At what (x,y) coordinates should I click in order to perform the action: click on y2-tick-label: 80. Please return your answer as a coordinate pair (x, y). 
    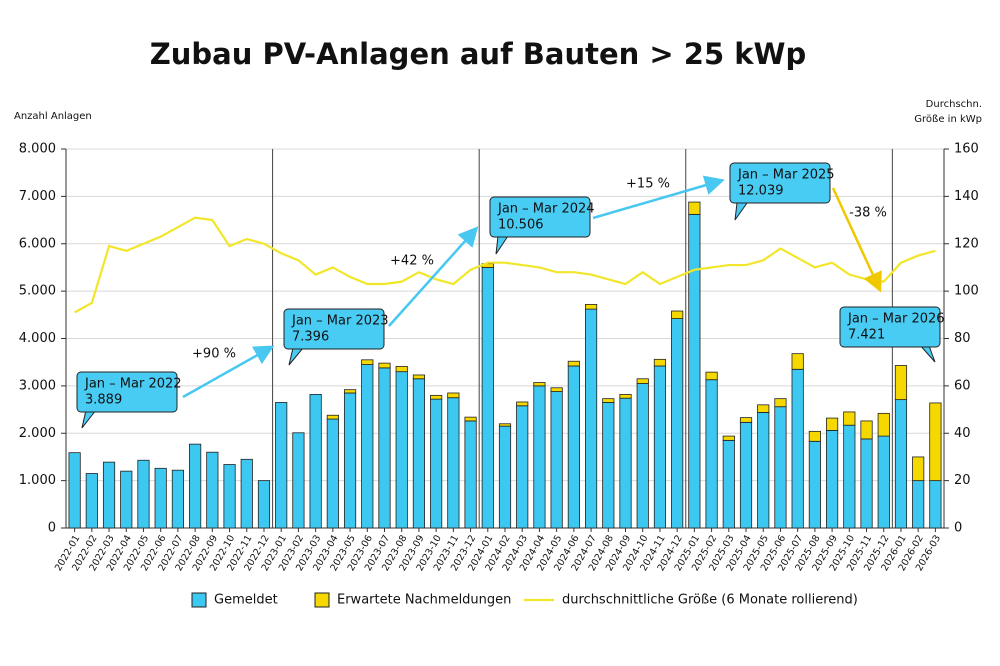
    Looking at the image, I should click on (962, 338).